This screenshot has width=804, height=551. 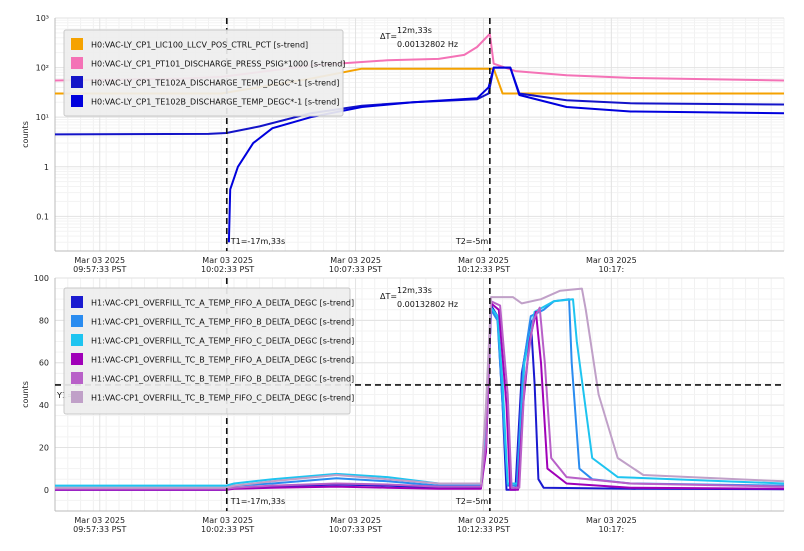 I want to click on y-tick-label: 10², so click(x=42, y=68).